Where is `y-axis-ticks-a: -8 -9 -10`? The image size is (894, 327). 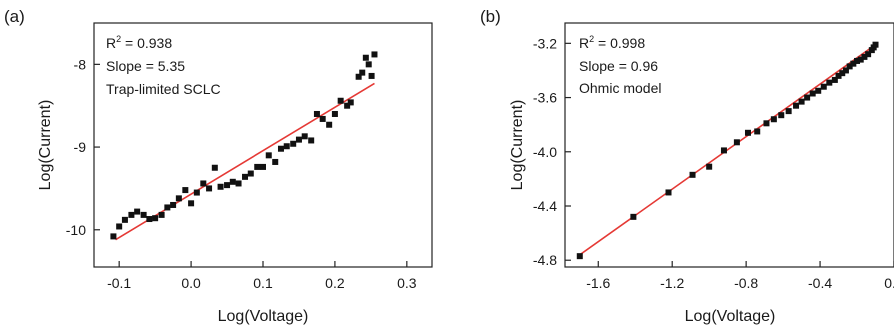
y-axis-ticks-a: -8 -9 -10 is located at coordinates (83, 147).